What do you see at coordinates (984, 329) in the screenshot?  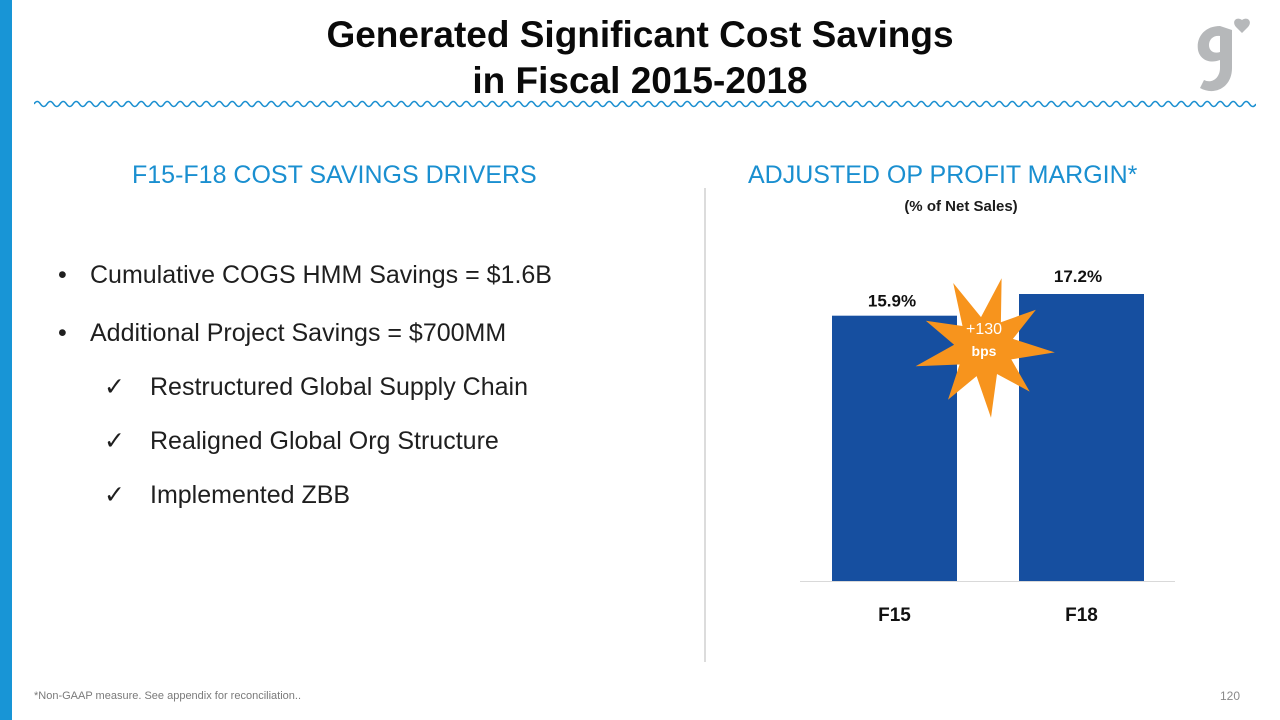 I see `callout-value: +130` at bounding box center [984, 329].